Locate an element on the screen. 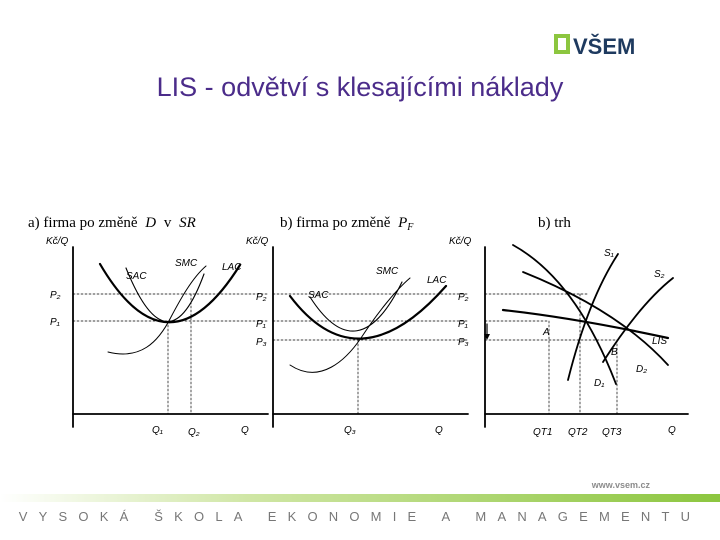 The height and width of the screenshot is (540, 720). panel-c-lis-label: LIS is located at coordinates (659, 341).